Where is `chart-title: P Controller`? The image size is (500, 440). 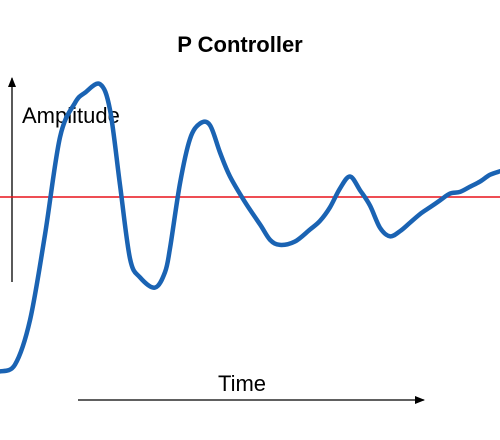 chart-title: P Controller is located at coordinates (240, 44).